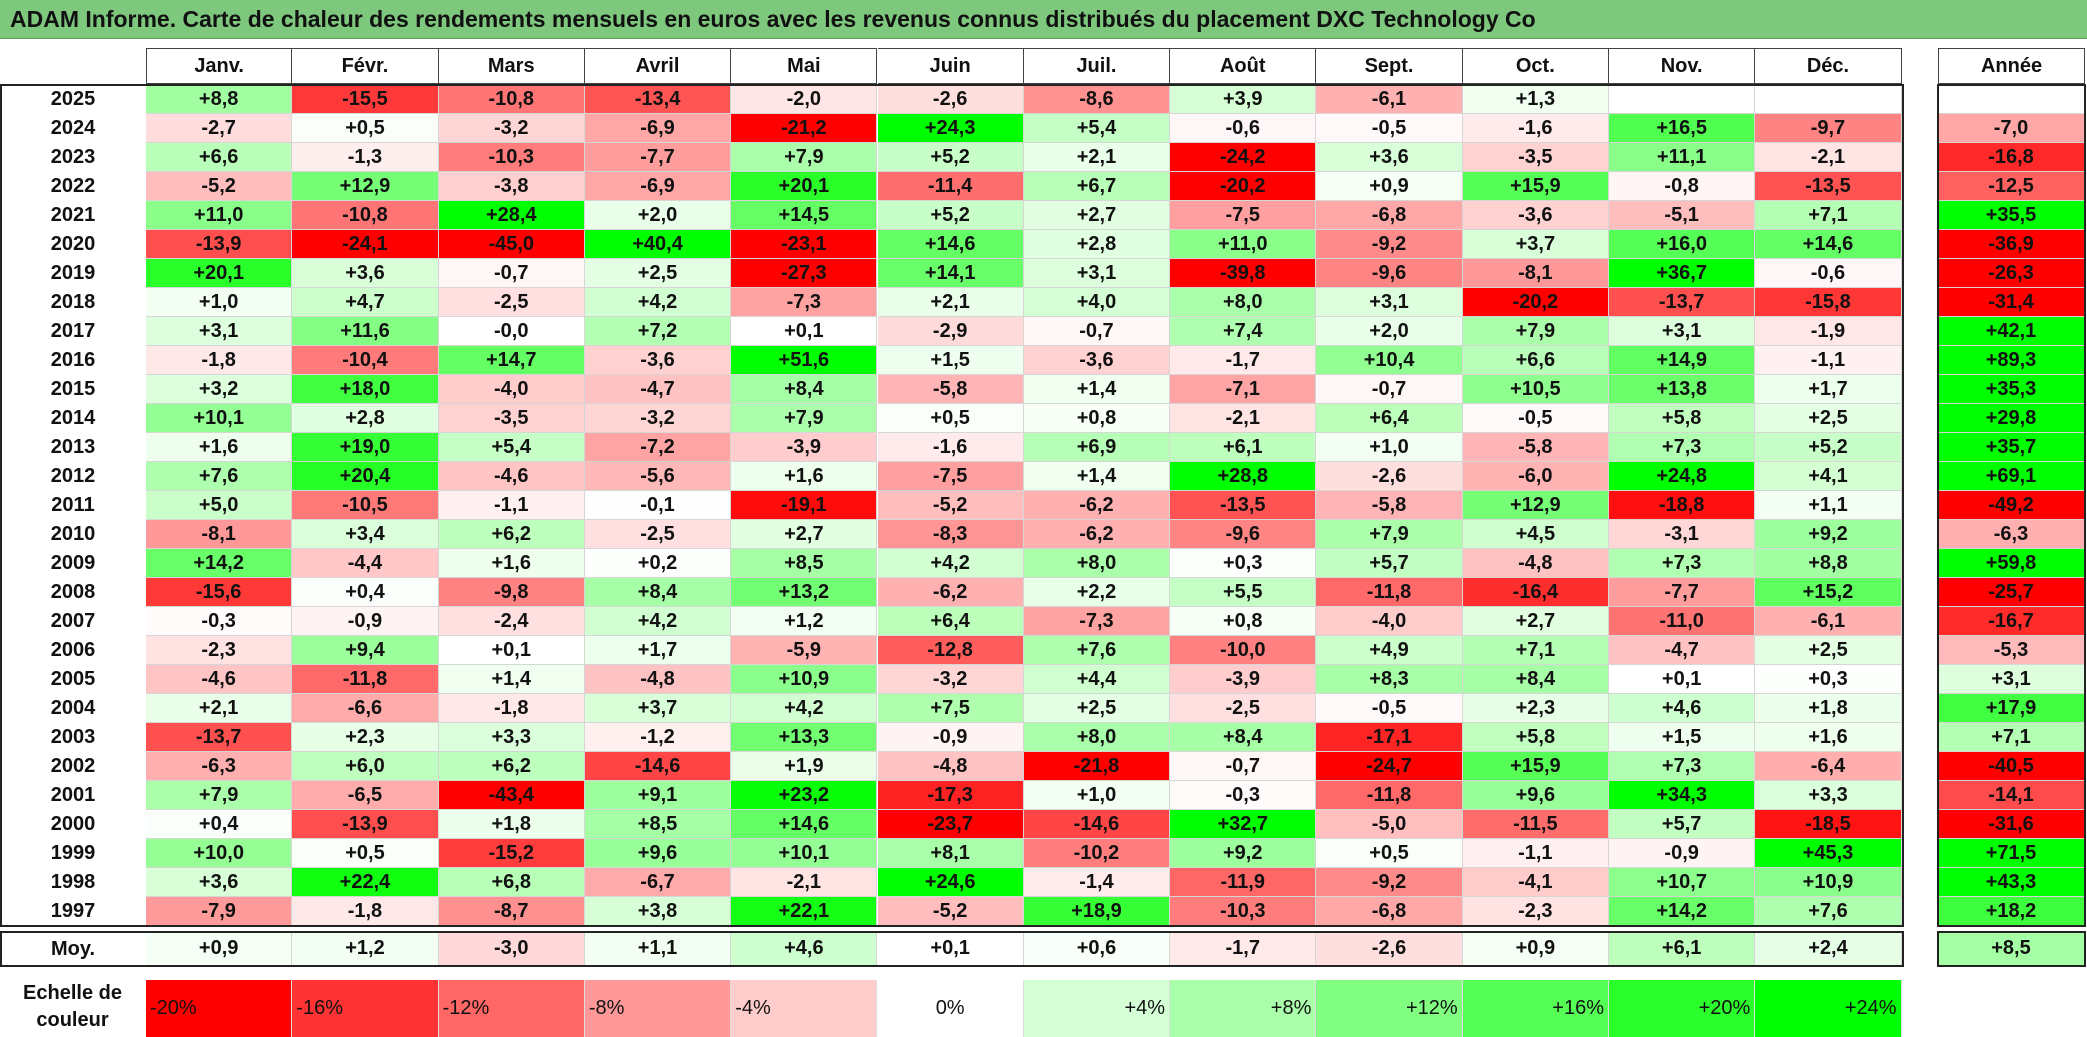  Describe the element at coordinates (365, 505) in the screenshot. I see `heatmap-cell: -10,5` at that location.